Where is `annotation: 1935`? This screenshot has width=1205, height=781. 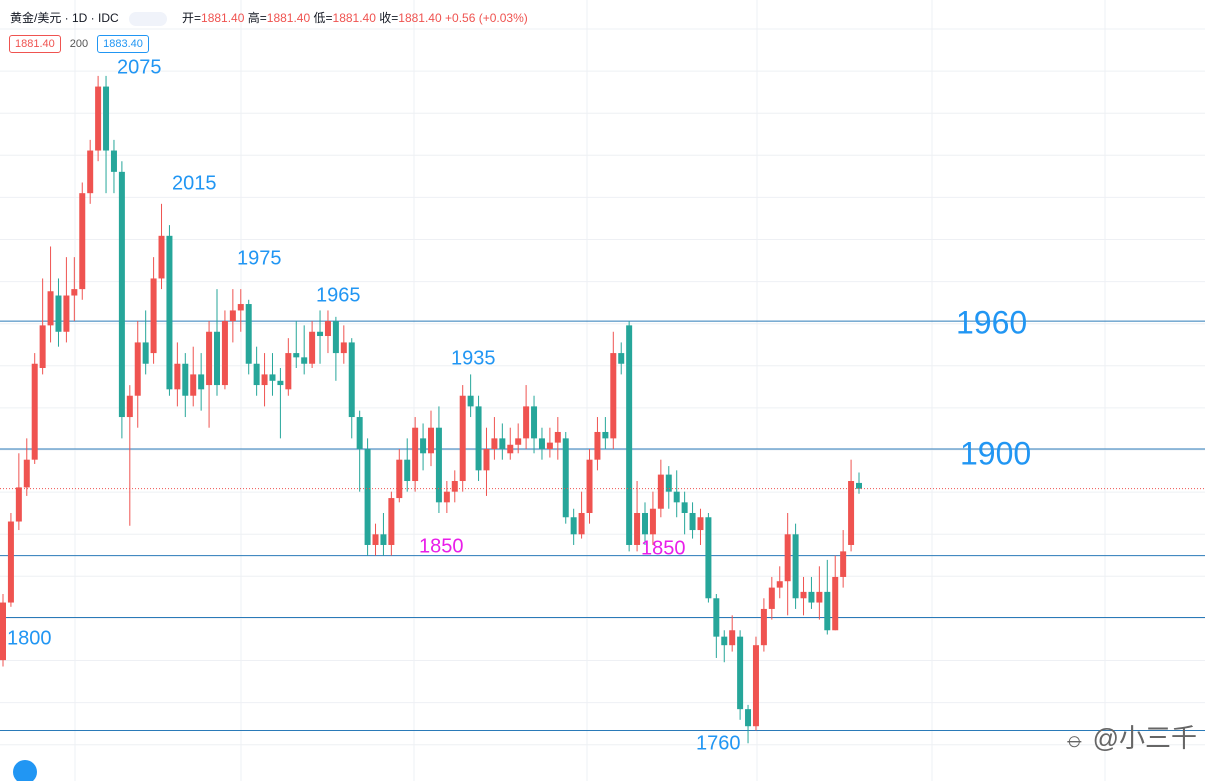 annotation: 1935 is located at coordinates (473, 358).